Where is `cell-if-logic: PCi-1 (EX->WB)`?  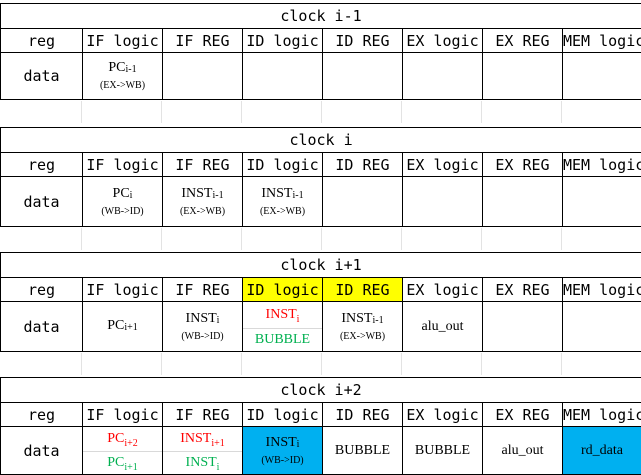
cell-if-logic: PCi-1 (EX->WB) is located at coordinates (122, 76).